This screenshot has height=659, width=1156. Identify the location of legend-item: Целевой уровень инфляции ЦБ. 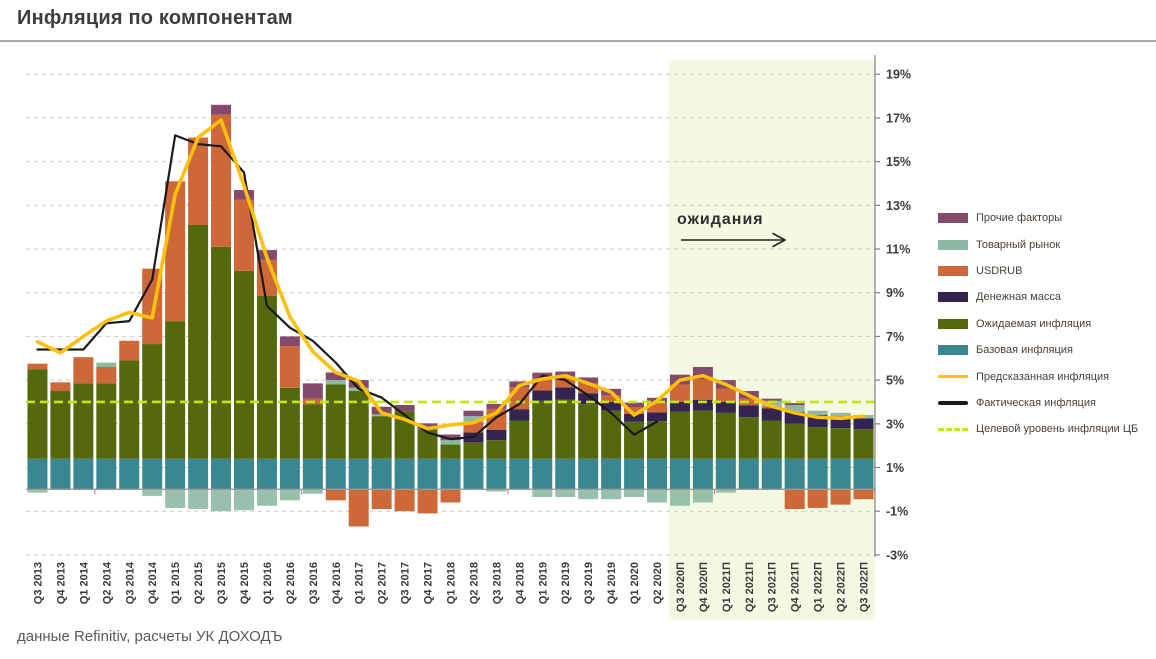
(1047, 429).